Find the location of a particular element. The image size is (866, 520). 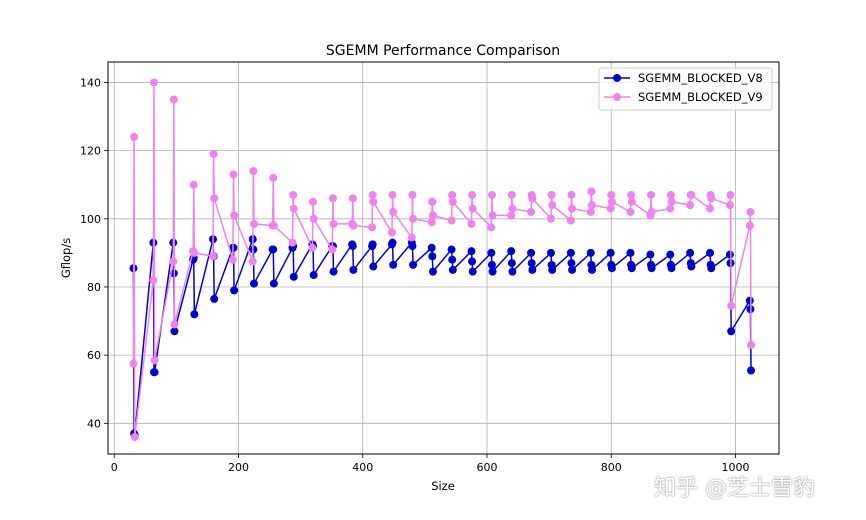

y-tick-label: 60 is located at coordinates (94, 355).